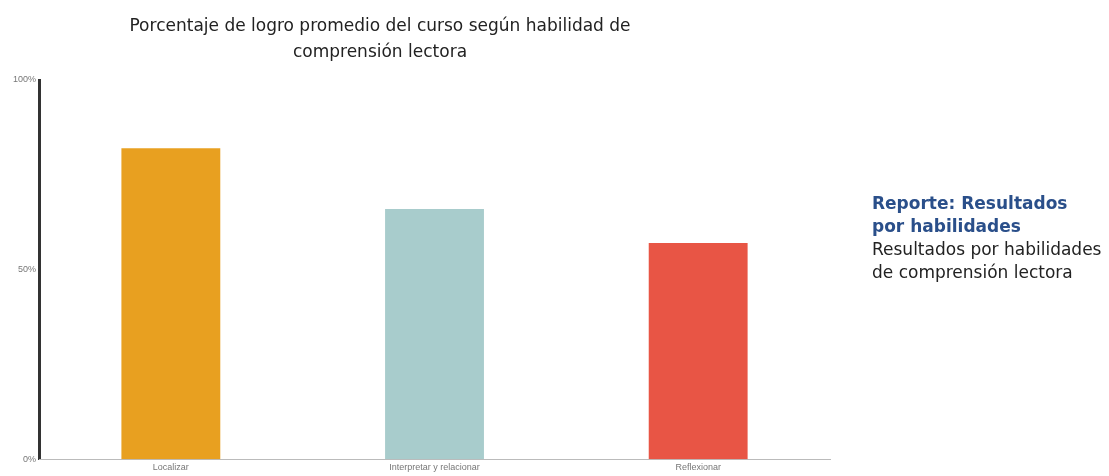  I want to click on text: Reporte: Resultados por habilidades, so click(970, 215).